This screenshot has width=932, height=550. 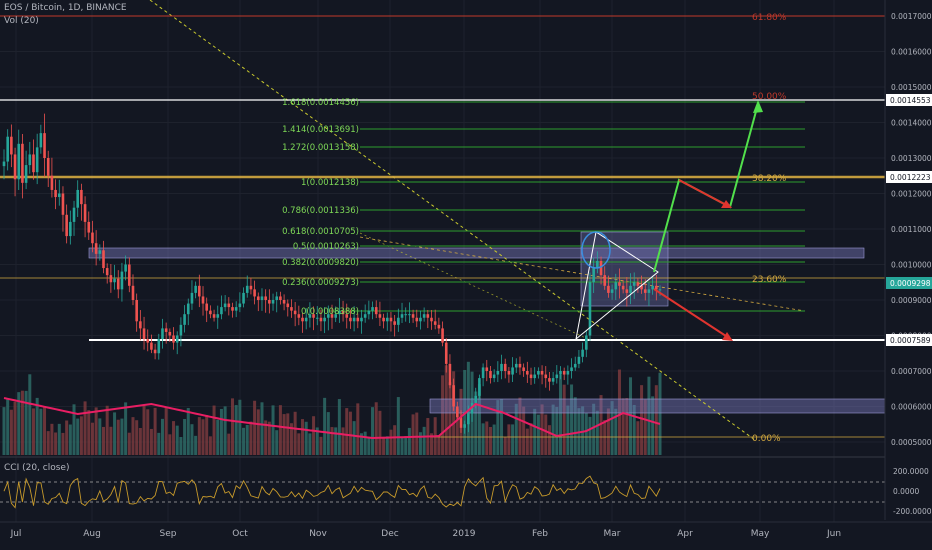 I want to click on time-tick-label: Jun, so click(x=833, y=534).